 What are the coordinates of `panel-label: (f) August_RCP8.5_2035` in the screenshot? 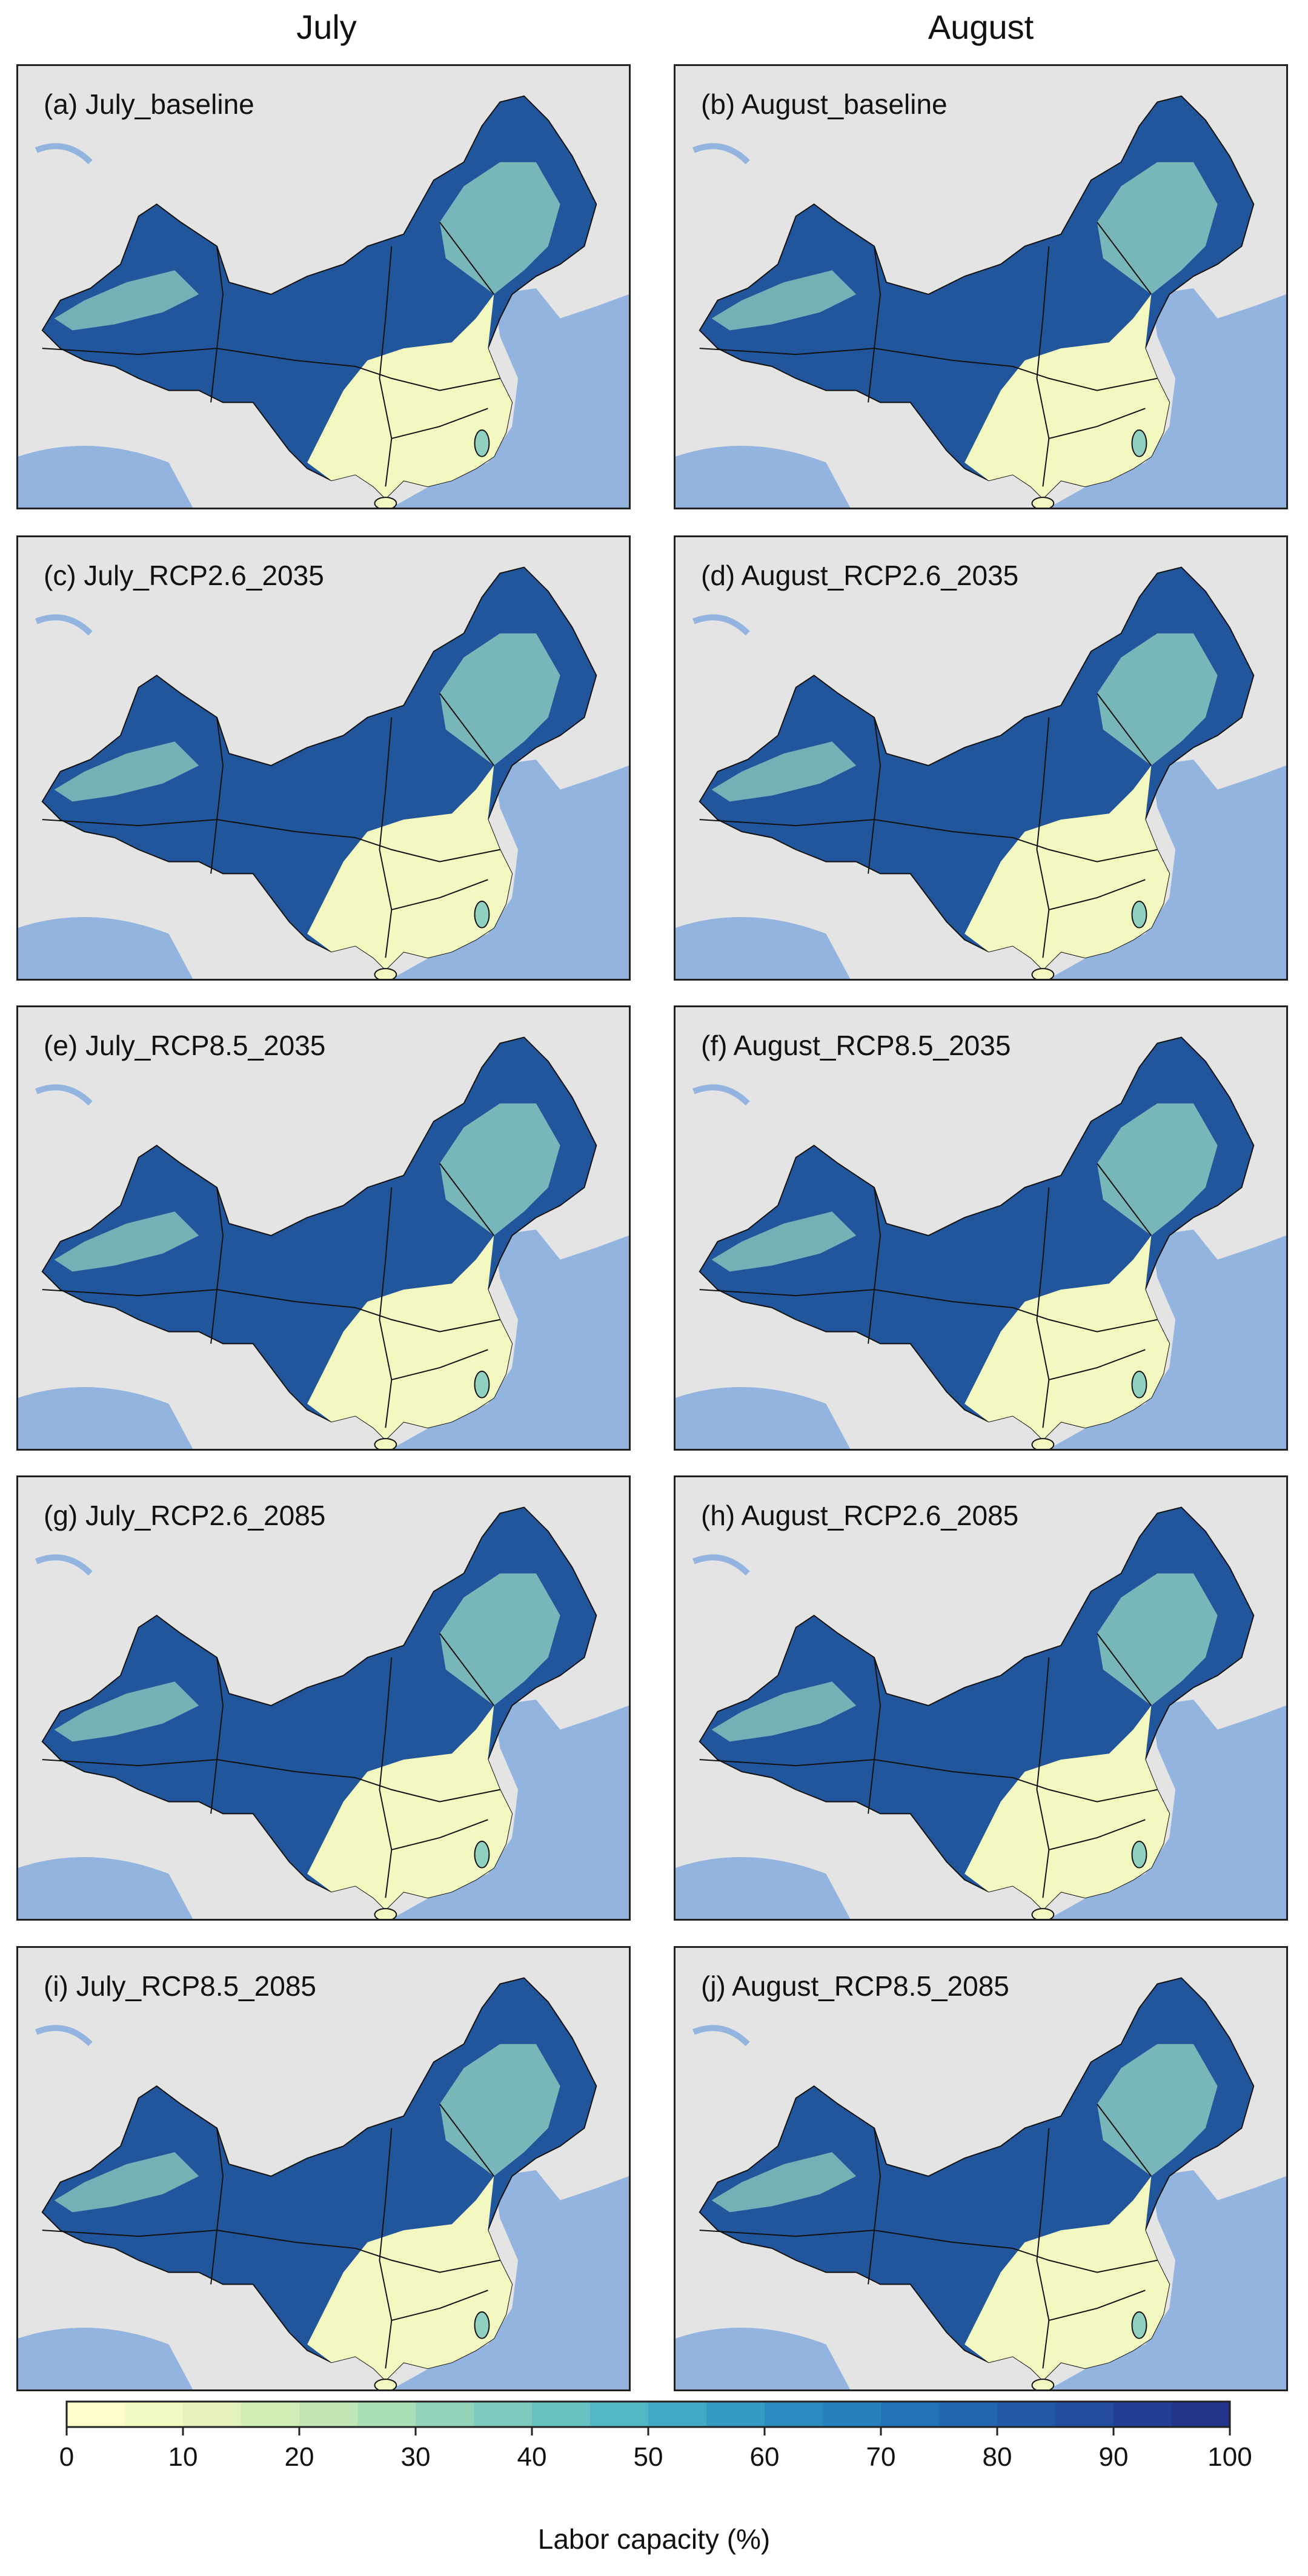 It's located at (856, 1045).